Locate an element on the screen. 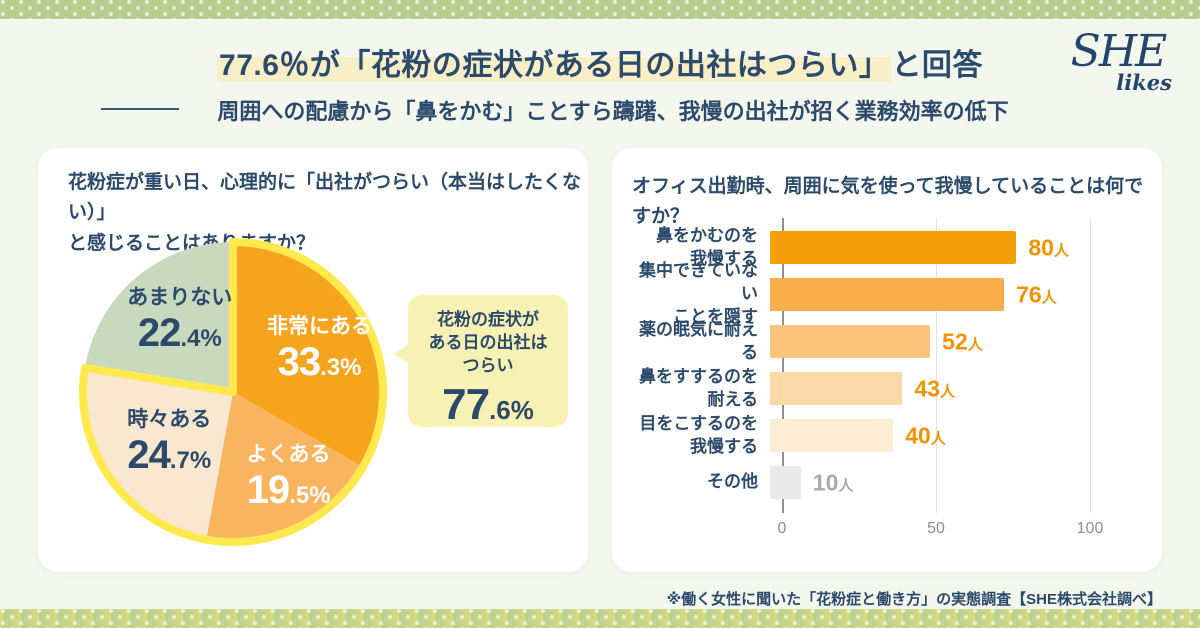 The image size is (1200, 628). subtitle-dash-line is located at coordinates (140, 109).